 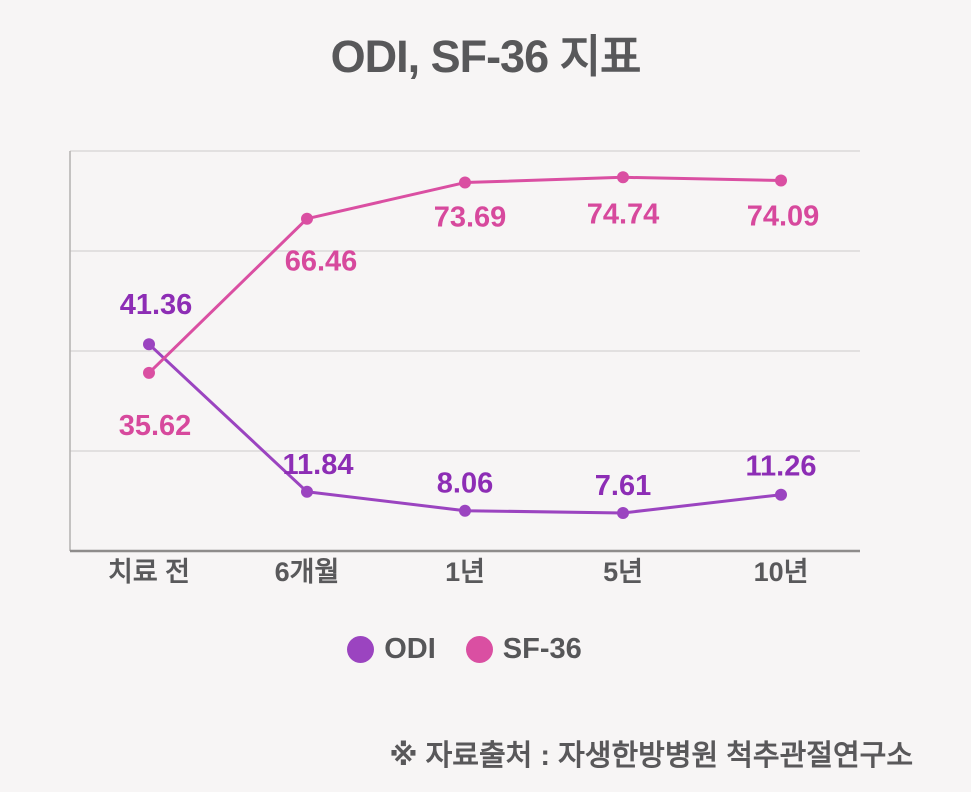 I want to click on data-label-odi: 7.61, so click(x=623, y=486).